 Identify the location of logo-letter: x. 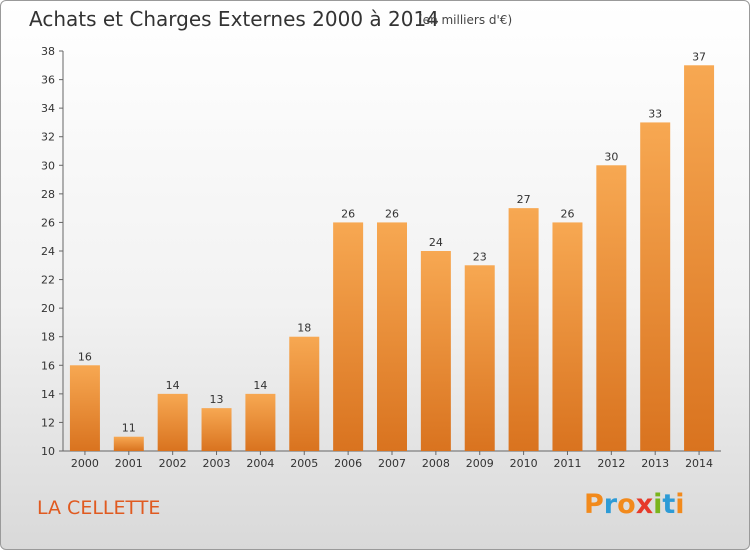
(644, 504).